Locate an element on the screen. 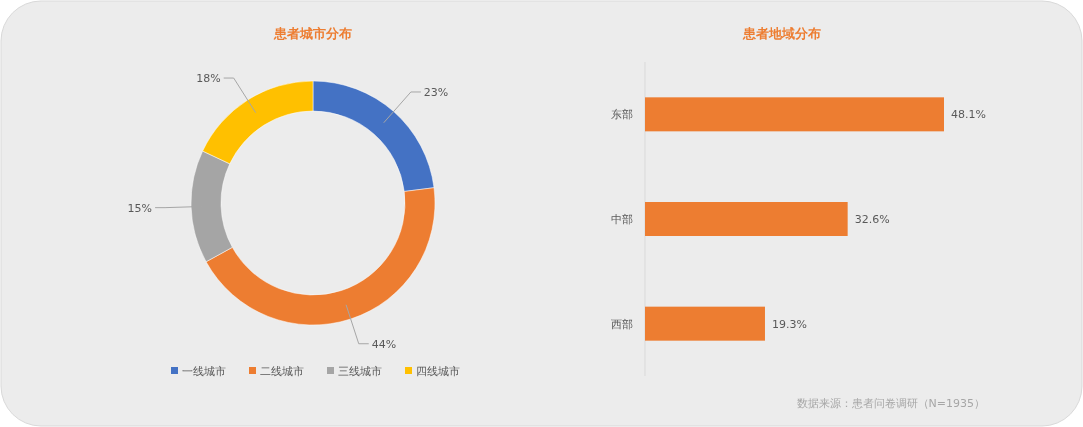 This screenshot has width=1083, height=427. data-label: 19.3% is located at coordinates (789, 324).